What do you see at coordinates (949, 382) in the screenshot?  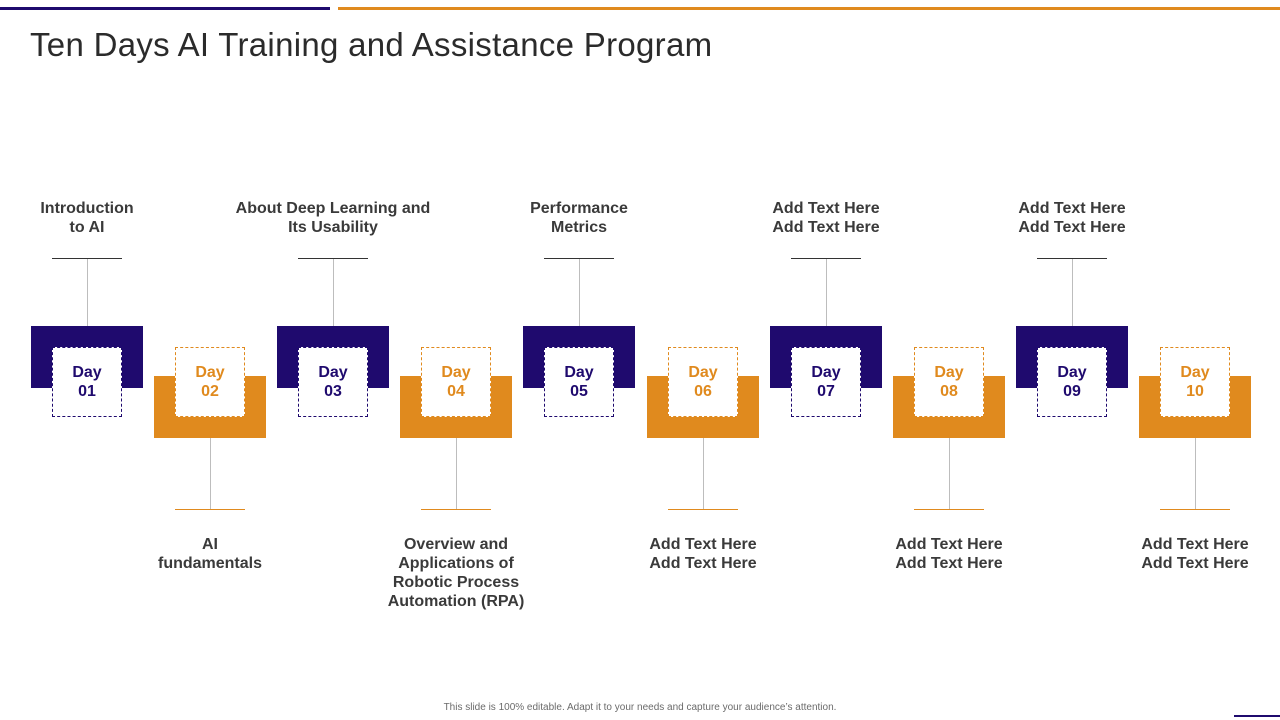 I see `day-badge: Day 08` at bounding box center [949, 382].